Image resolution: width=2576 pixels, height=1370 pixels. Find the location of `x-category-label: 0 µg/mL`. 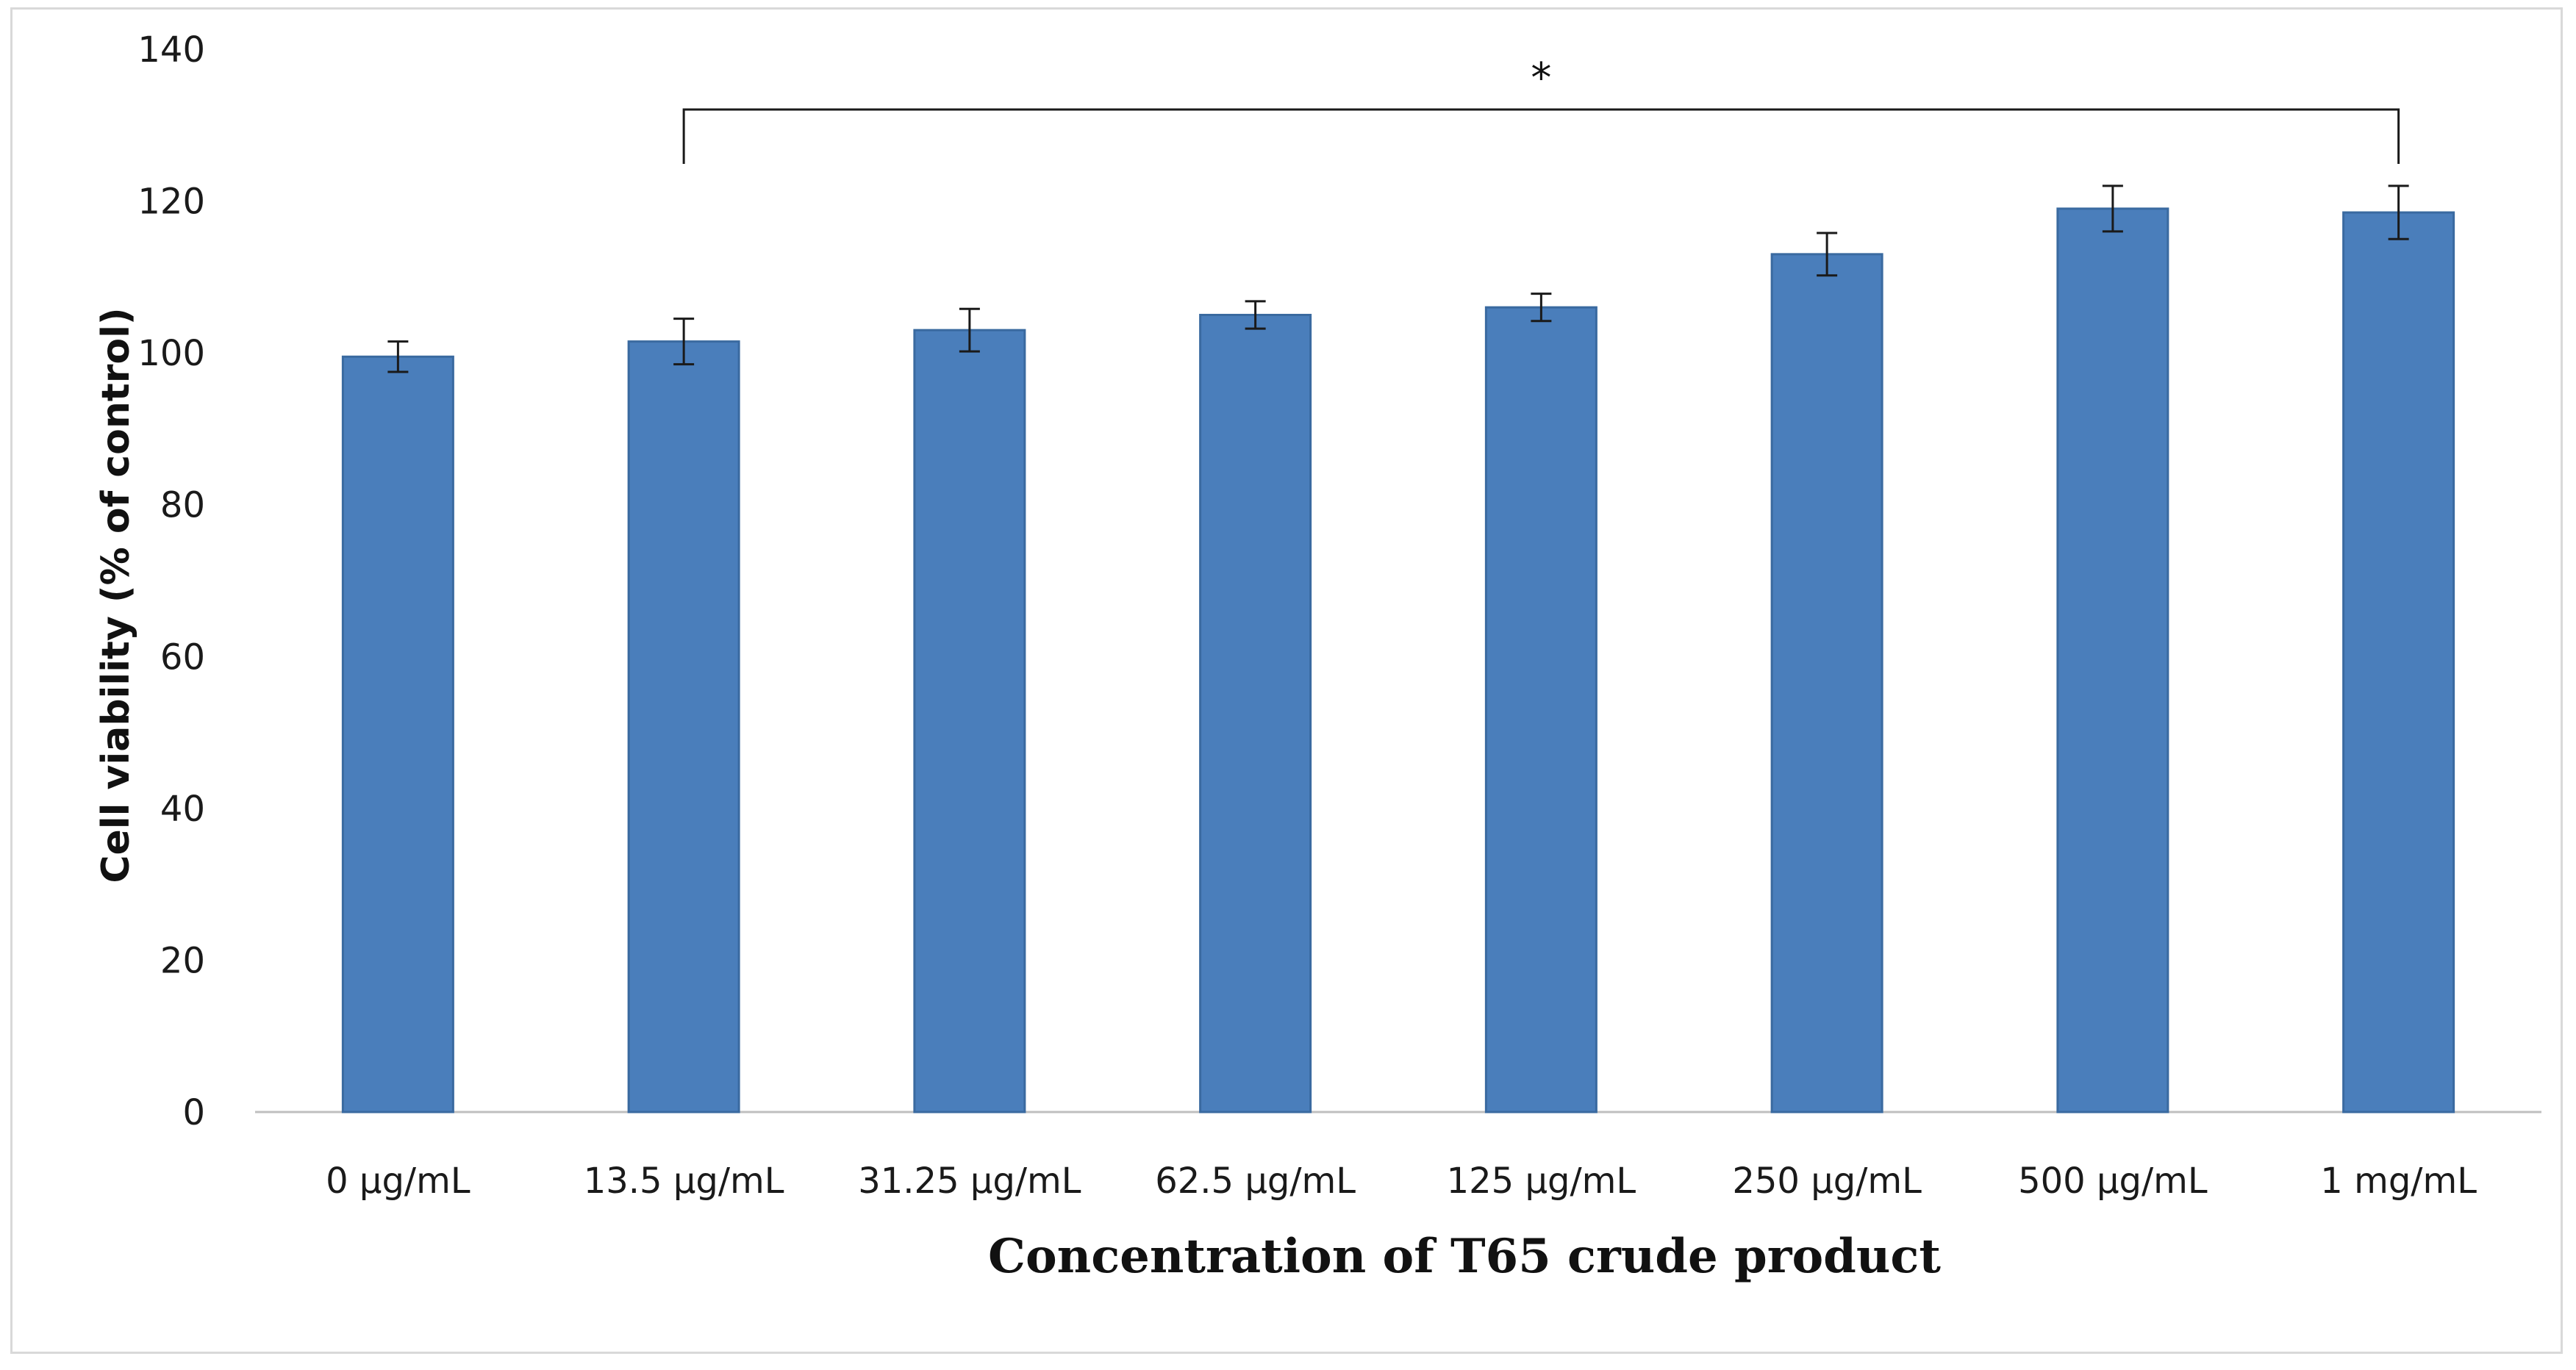

x-category-label: 0 µg/mL is located at coordinates (398, 1181).